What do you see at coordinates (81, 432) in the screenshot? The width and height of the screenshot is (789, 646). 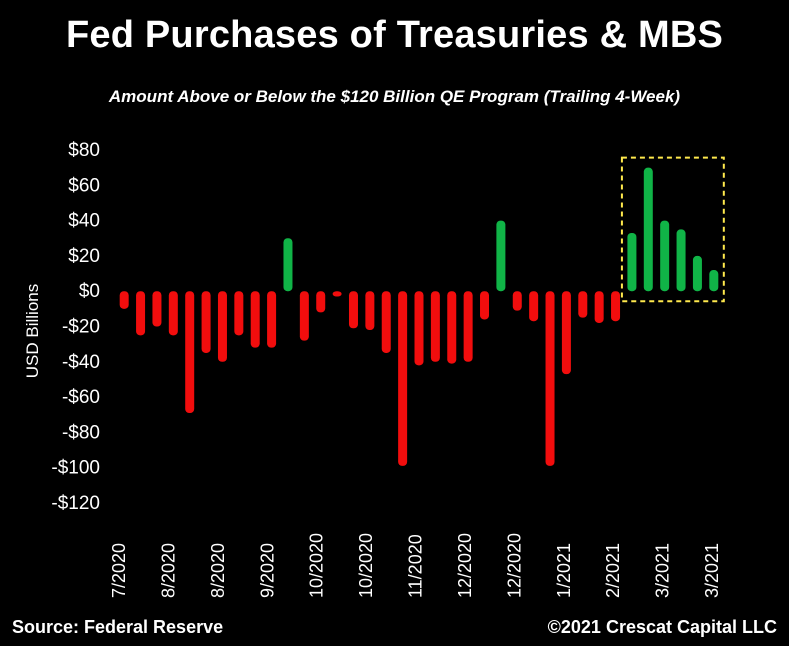 I see `y-tick-label: -$80` at bounding box center [81, 432].